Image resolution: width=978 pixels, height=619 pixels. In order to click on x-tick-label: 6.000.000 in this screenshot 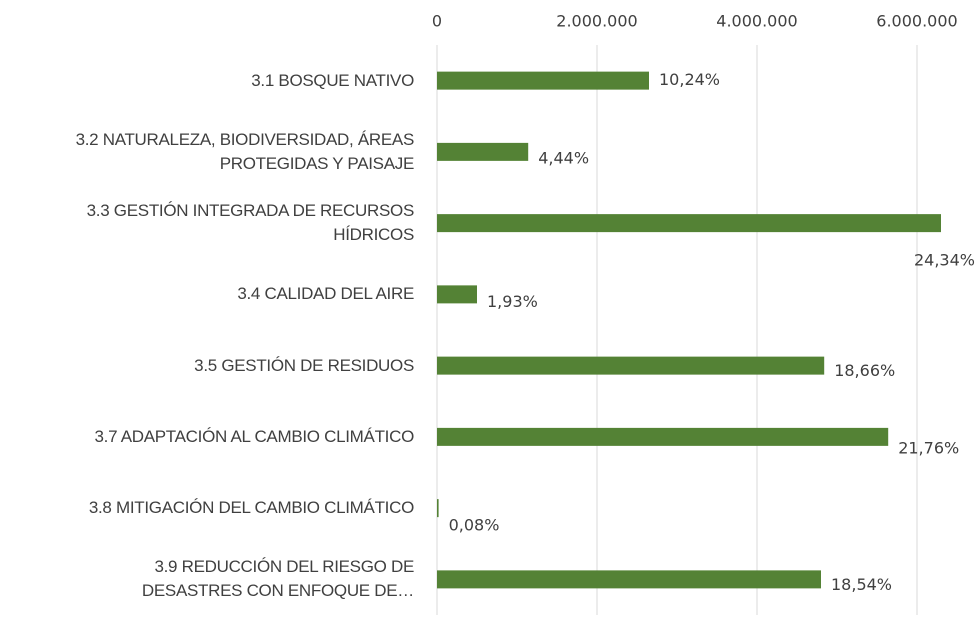, I will do `click(916, 21)`.